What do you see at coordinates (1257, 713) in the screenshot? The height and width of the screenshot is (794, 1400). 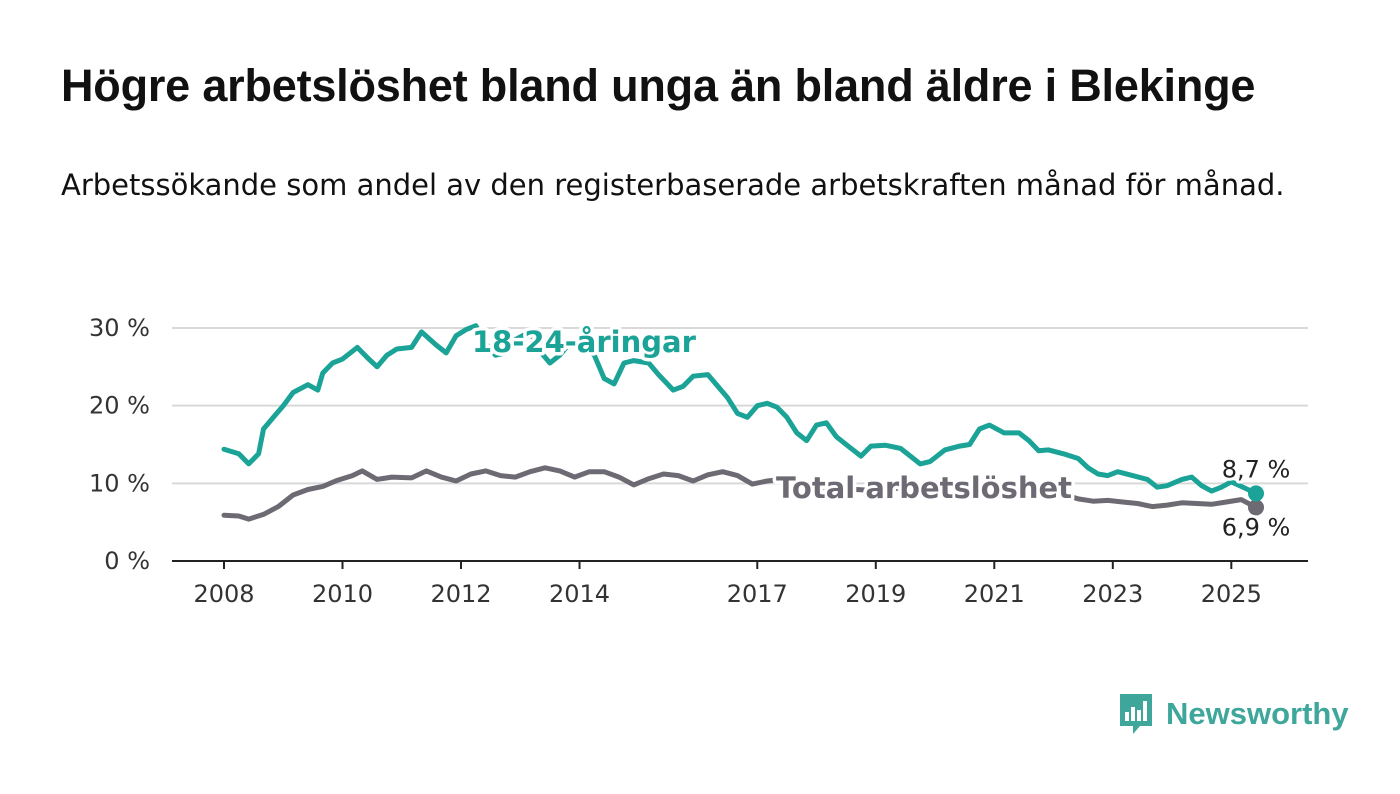 I see `brand-name: Newsworthy` at bounding box center [1257, 713].